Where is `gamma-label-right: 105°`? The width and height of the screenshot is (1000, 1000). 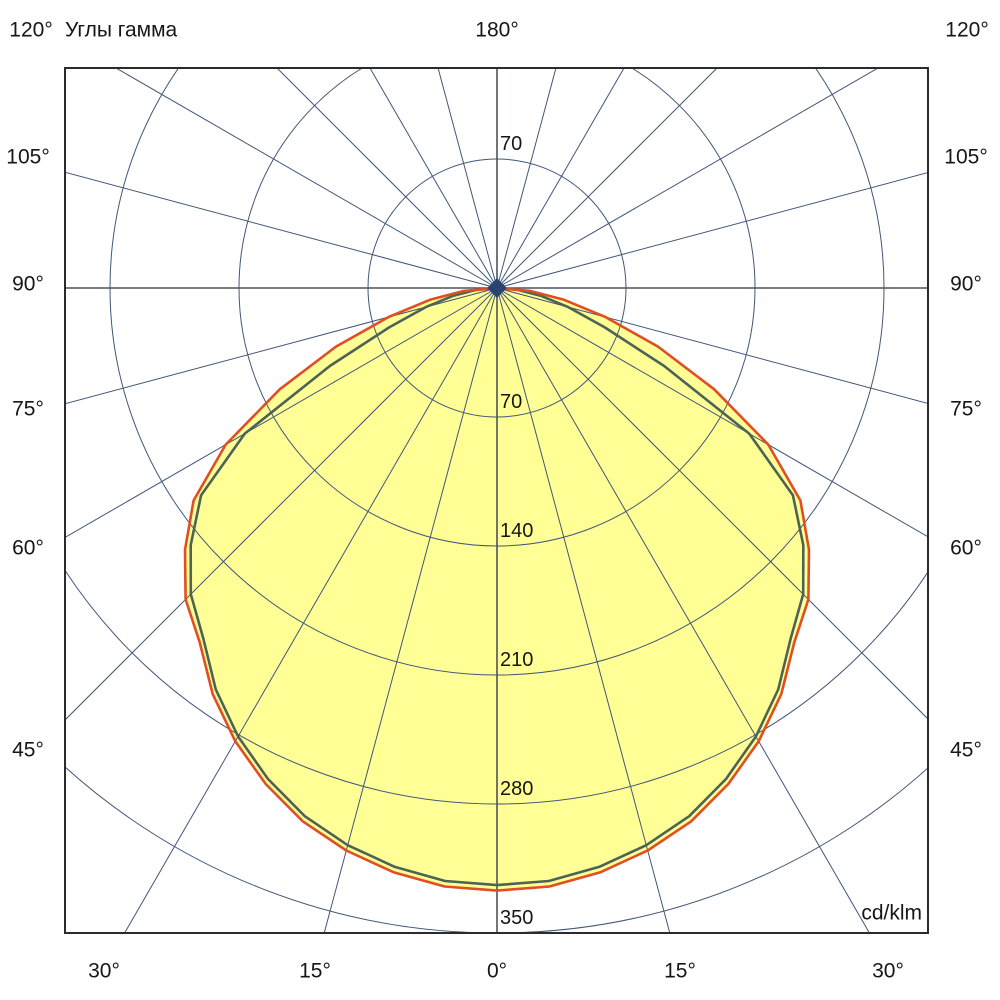
gamma-label-right: 105° is located at coordinates (966, 157).